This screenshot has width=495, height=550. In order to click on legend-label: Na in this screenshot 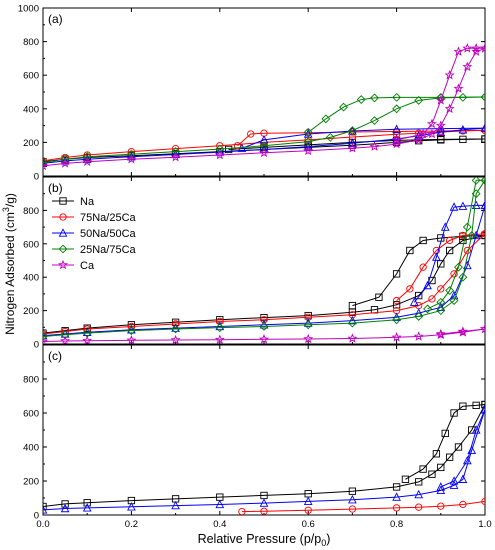, I will do `click(87, 202)`.